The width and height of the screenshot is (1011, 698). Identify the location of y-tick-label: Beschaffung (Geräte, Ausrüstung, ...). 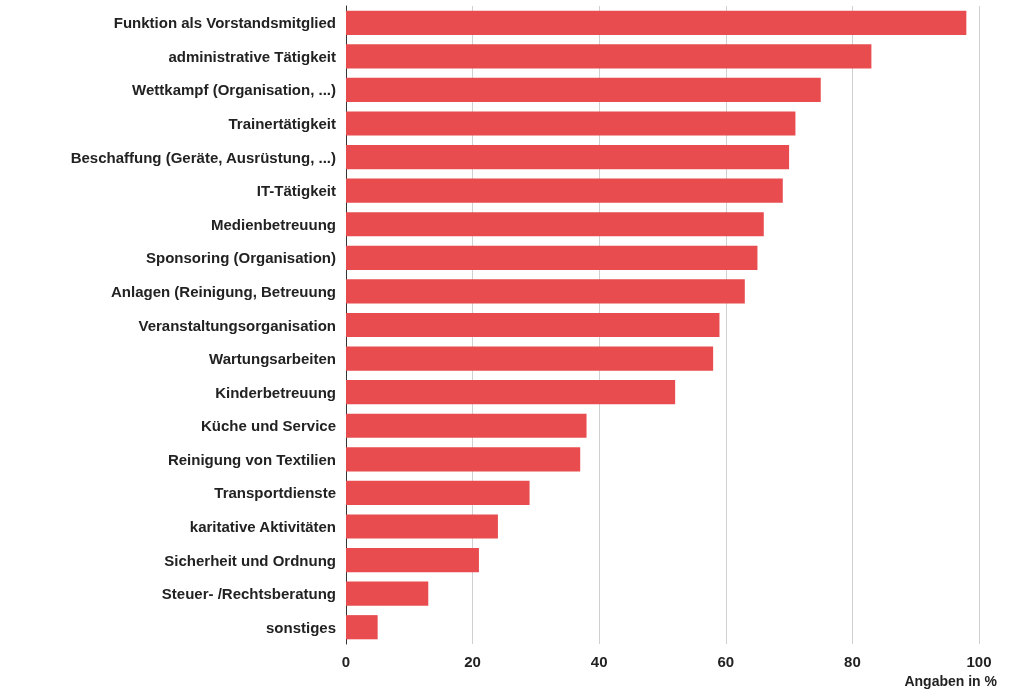
(203, 157).